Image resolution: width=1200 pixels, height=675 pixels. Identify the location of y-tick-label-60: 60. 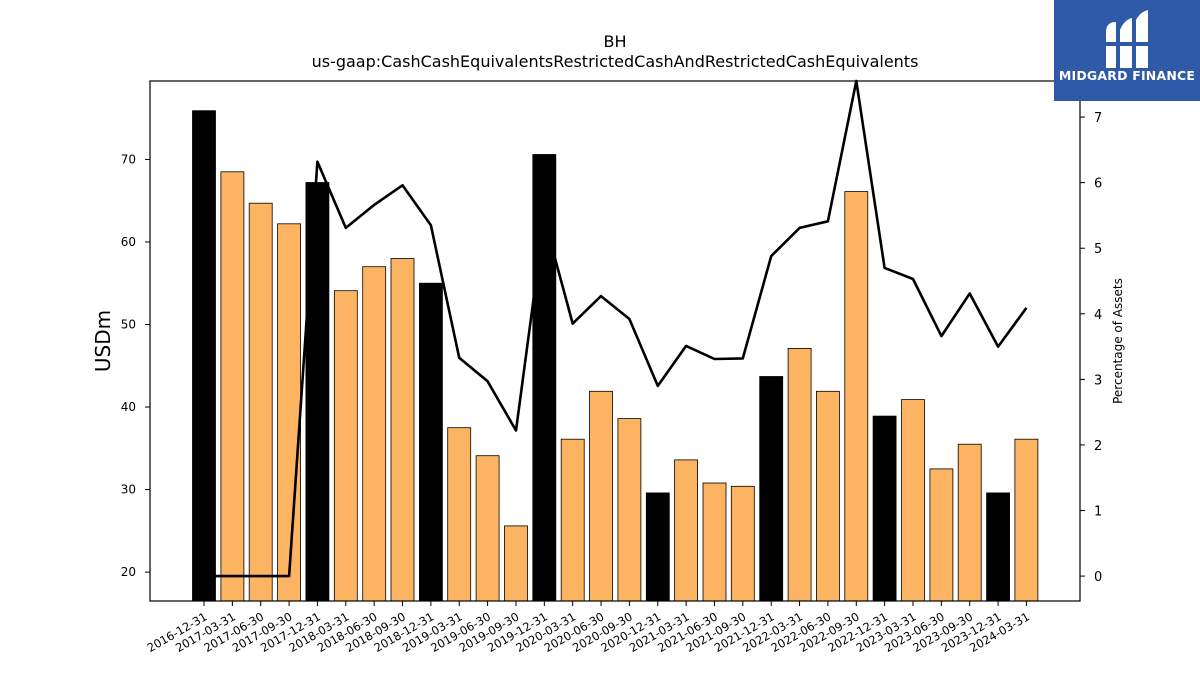
(128, 242).